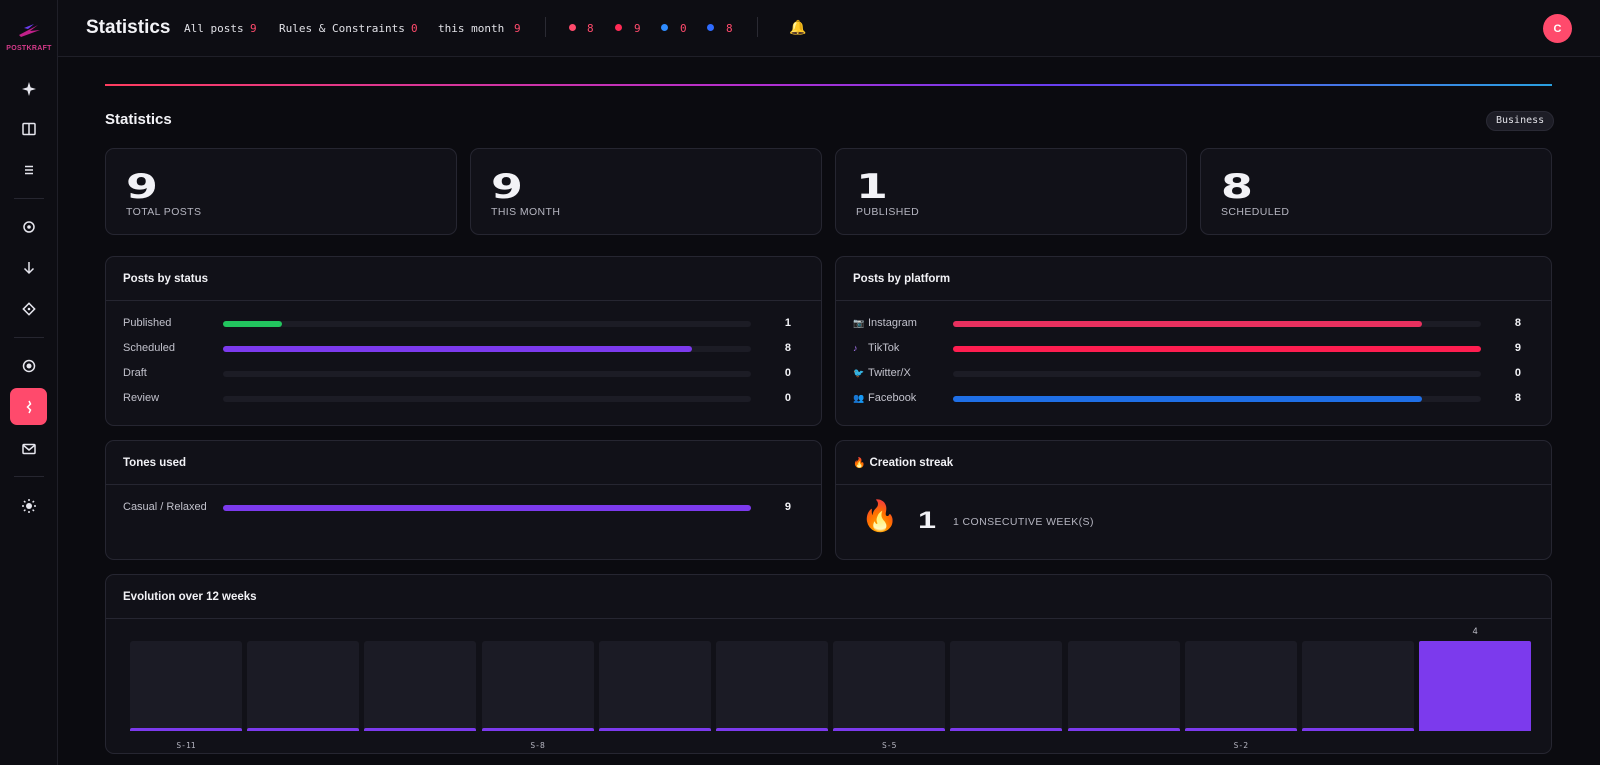 The image size is (1600, 765). I want to click on stat-card-this-month: 9 THIS MONTH, so click(646, 191).